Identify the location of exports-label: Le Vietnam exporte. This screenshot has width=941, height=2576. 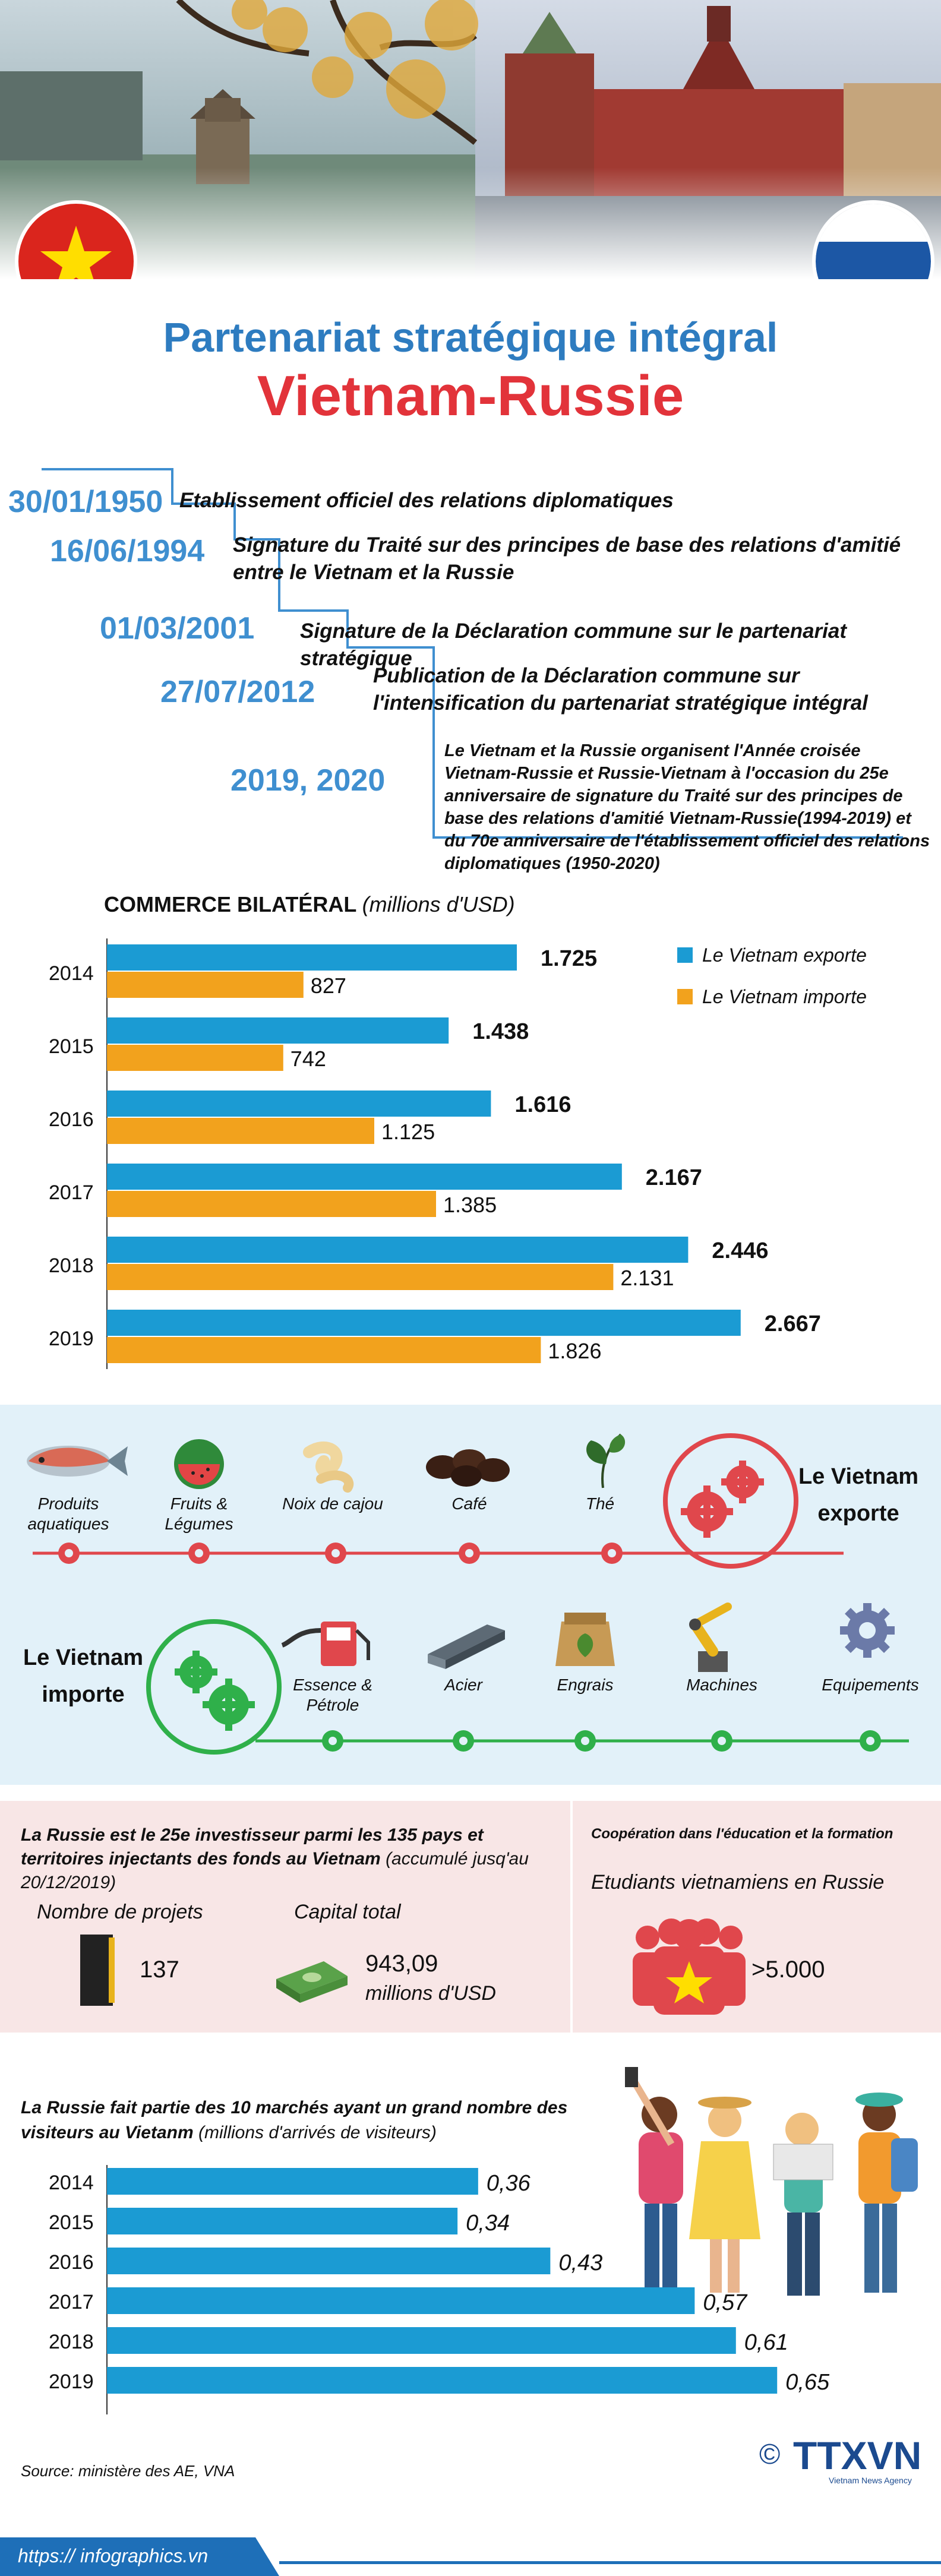
(858, 1495).